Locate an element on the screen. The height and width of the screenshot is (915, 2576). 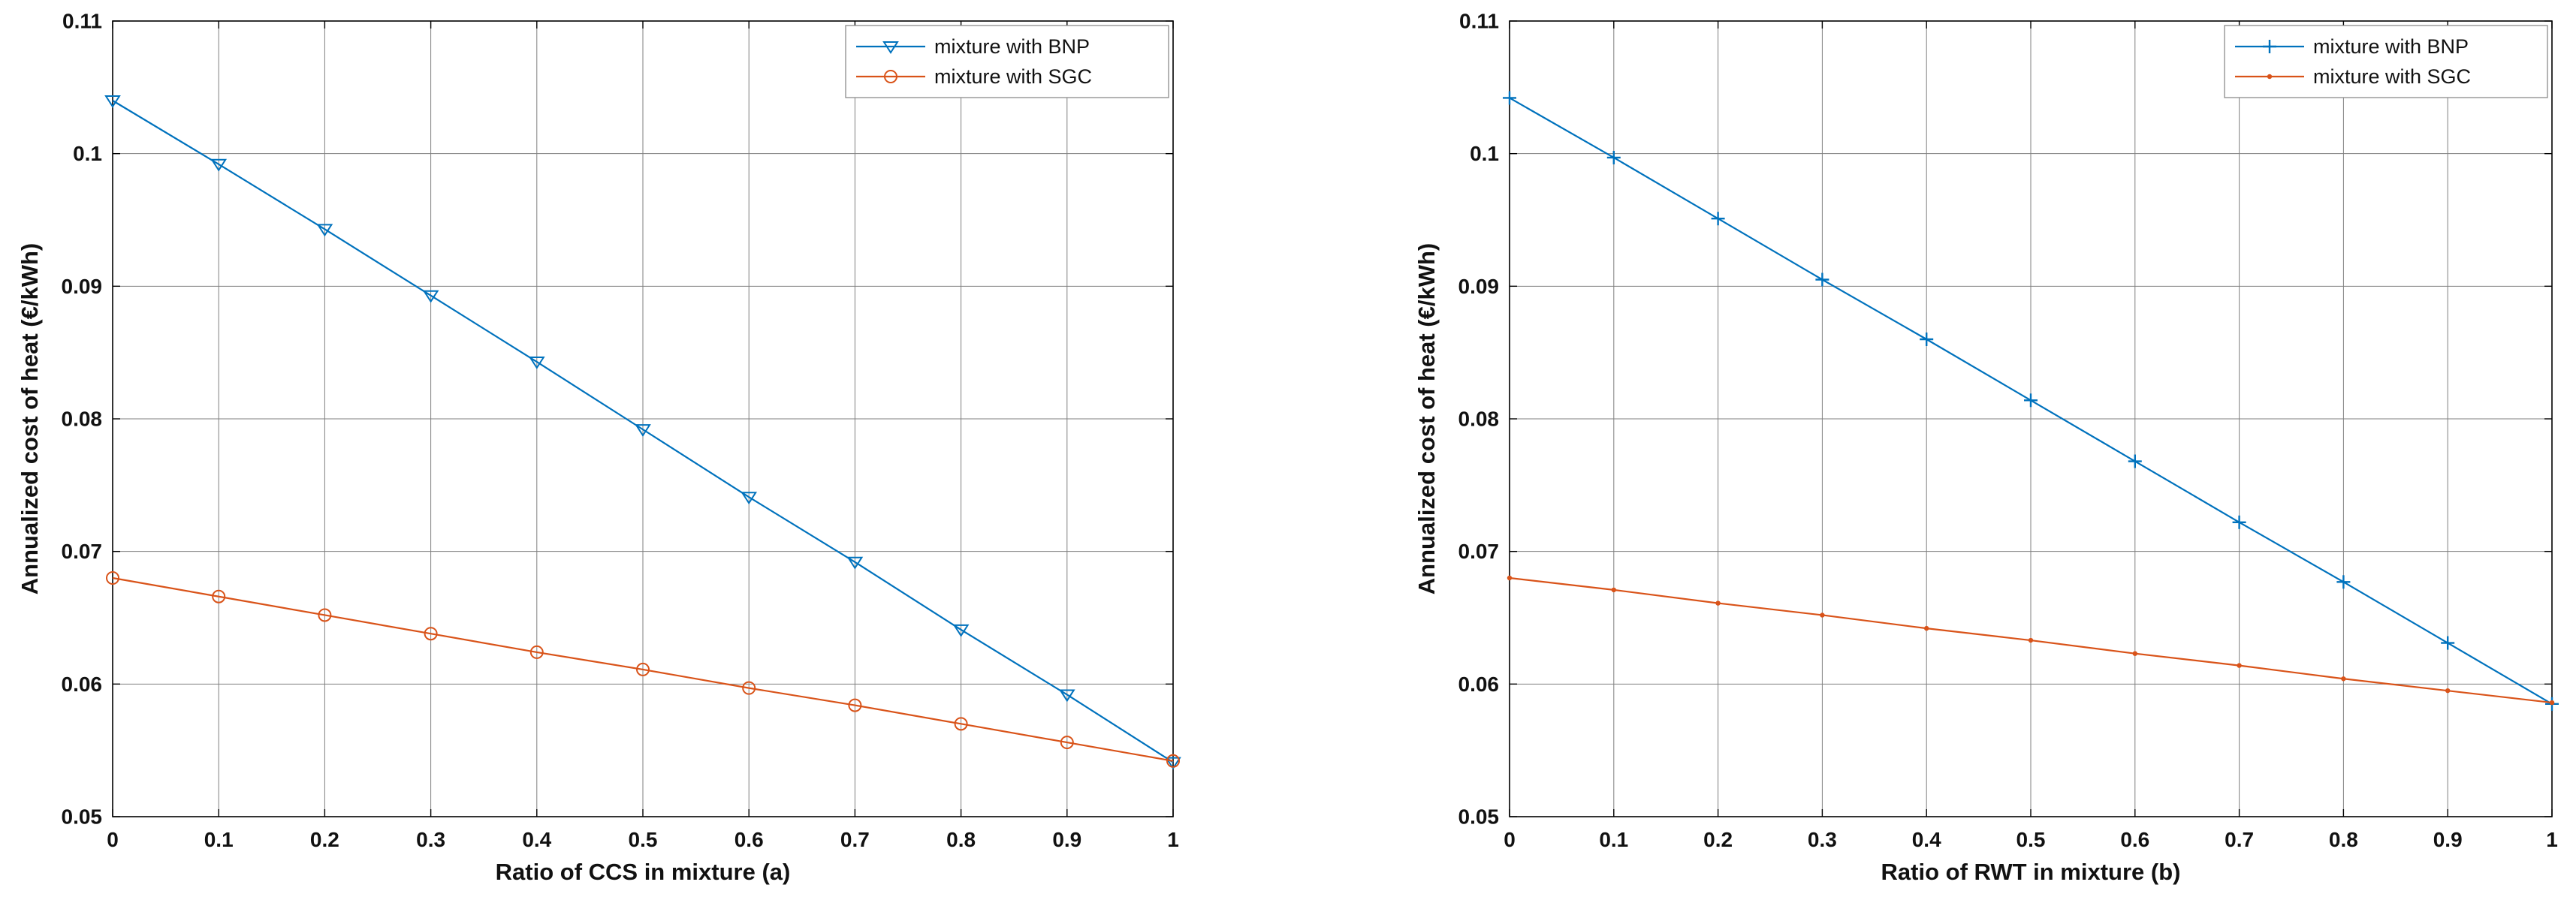
legend-label: mixture with BNP is located at coordinates (2391, 46).